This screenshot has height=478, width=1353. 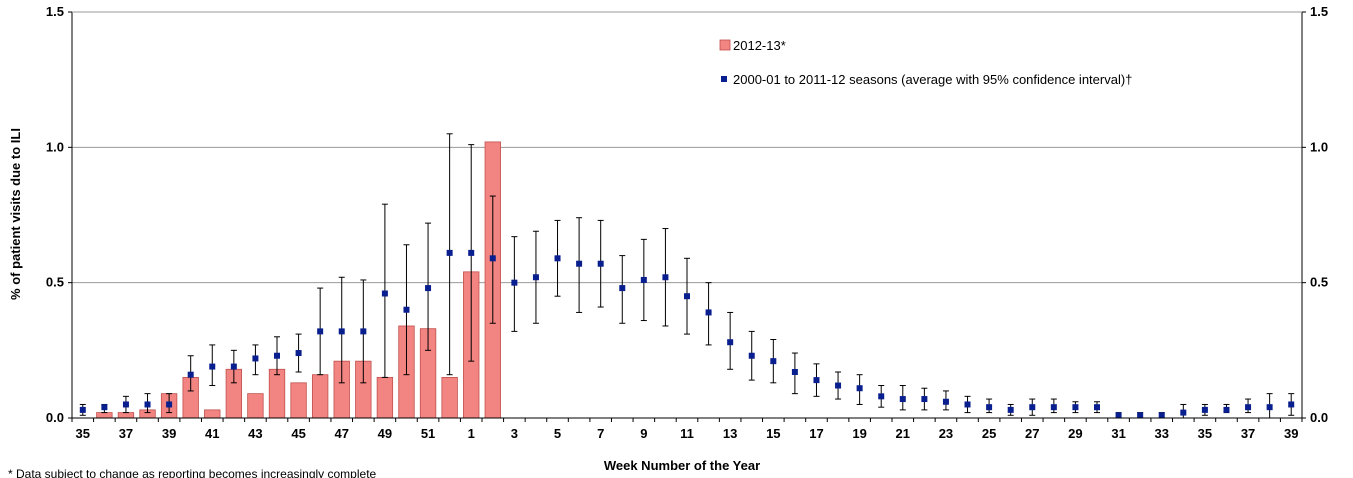 What do you see at coordinates (903, 433) in the screenshot?
I see `x-tick-label: 21` at bounding box center [903, 433].